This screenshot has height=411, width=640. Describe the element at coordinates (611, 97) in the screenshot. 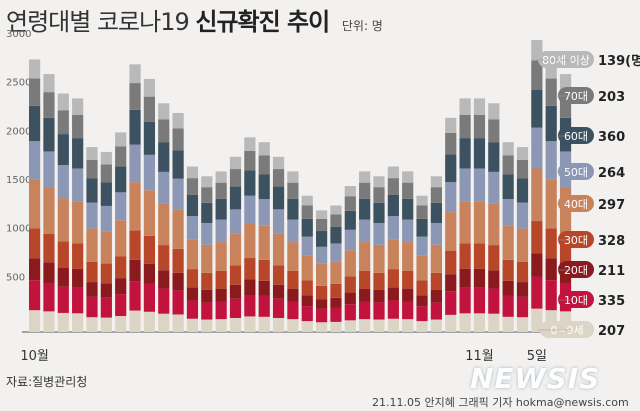

I see `legend-value: 203` at that location.